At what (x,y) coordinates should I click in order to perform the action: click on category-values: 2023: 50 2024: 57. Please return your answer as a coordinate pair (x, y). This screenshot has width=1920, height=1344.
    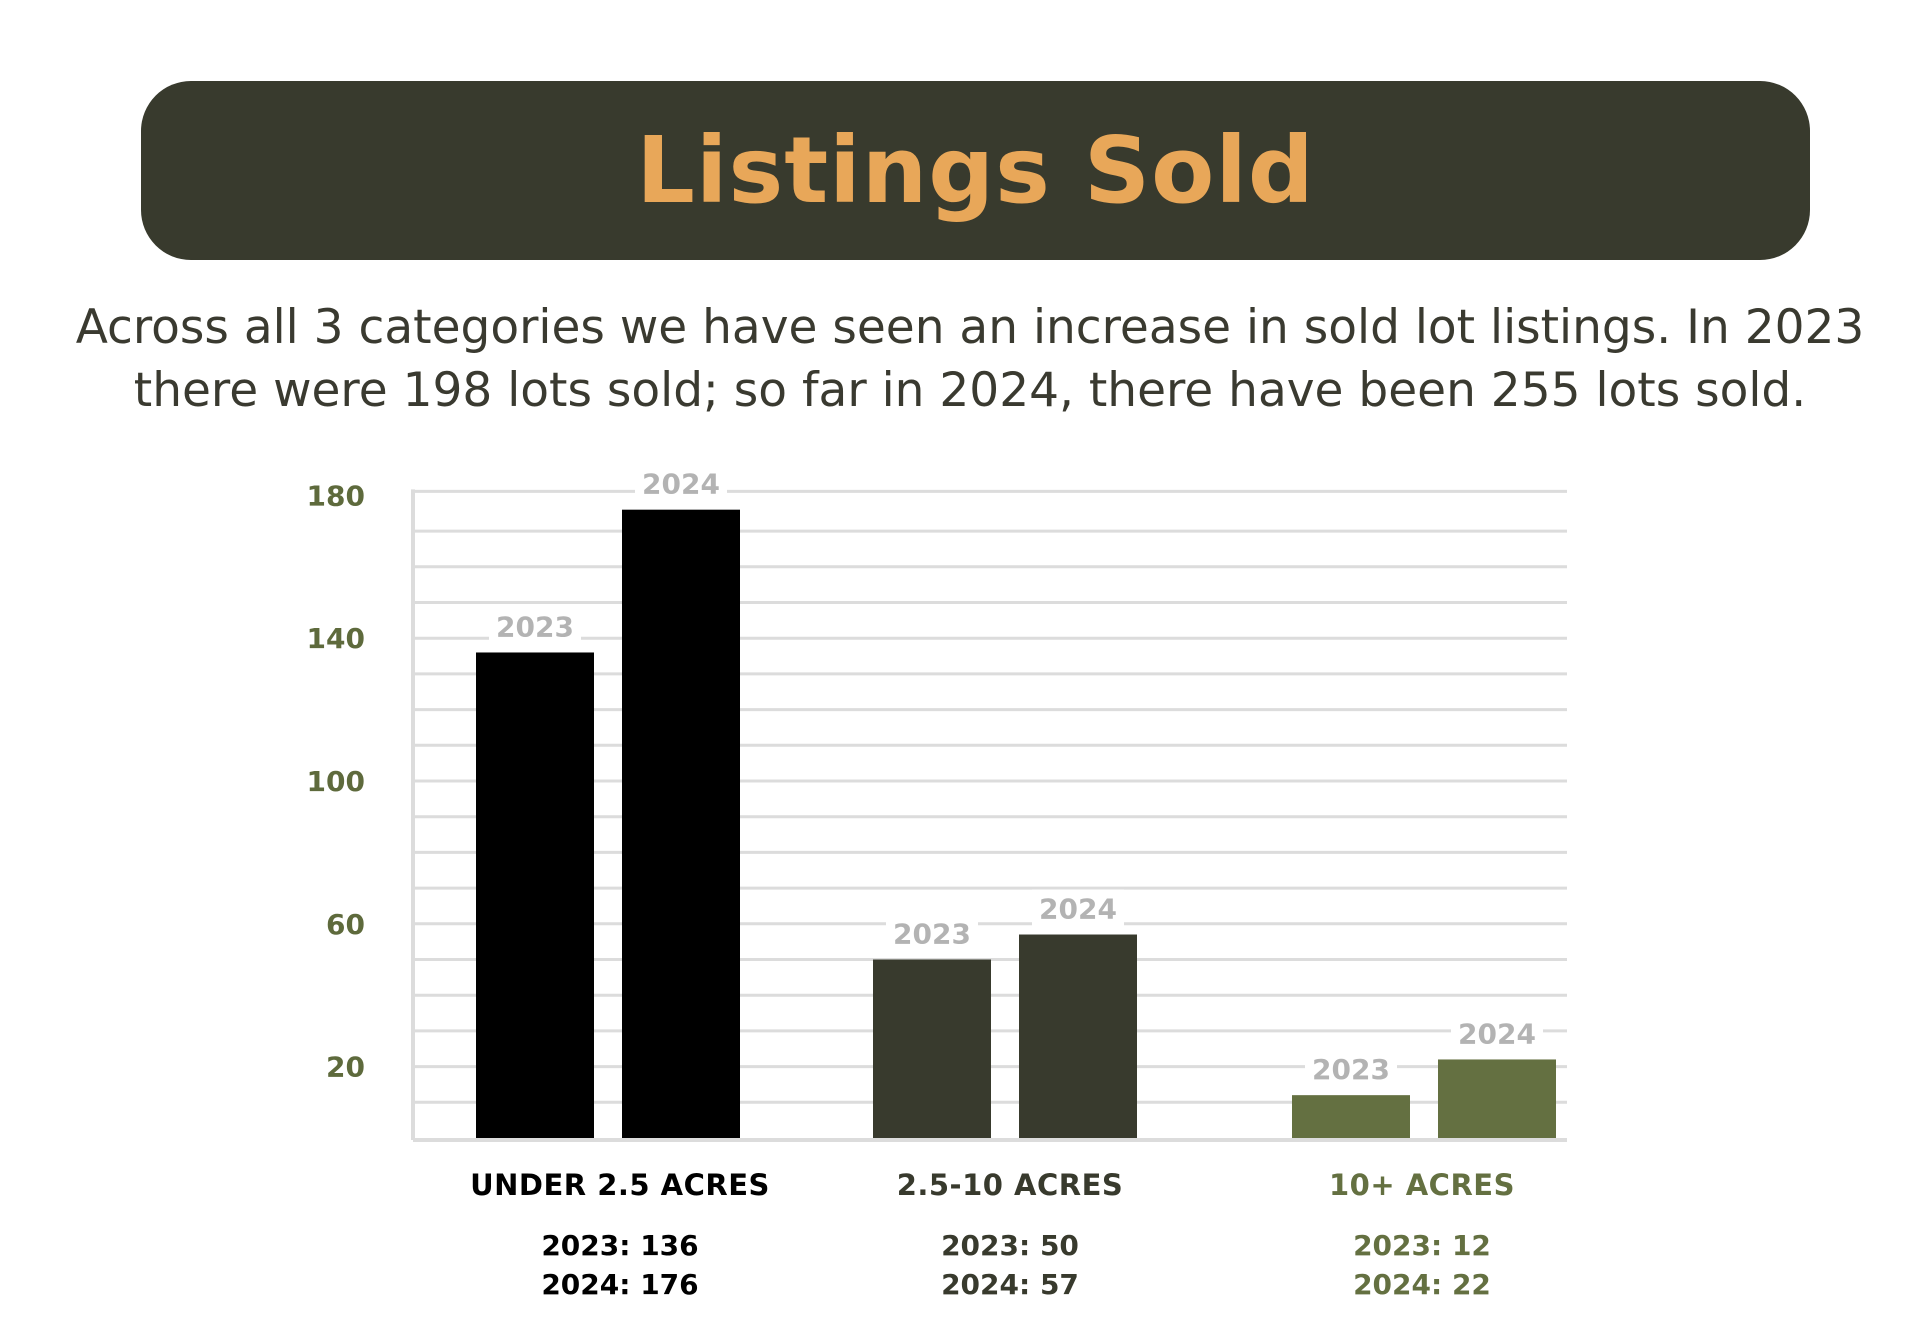
    Looking at the image, I should click on (1010, 1265).